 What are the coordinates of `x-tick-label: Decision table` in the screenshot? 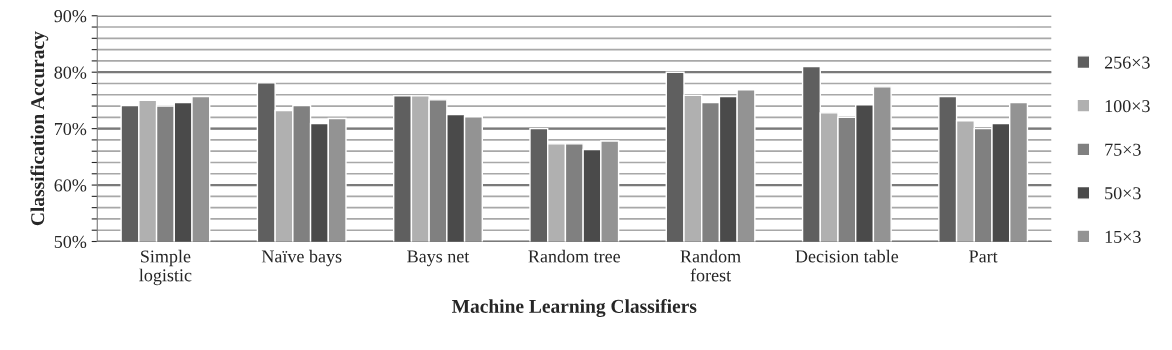 It's located at (847, 256).